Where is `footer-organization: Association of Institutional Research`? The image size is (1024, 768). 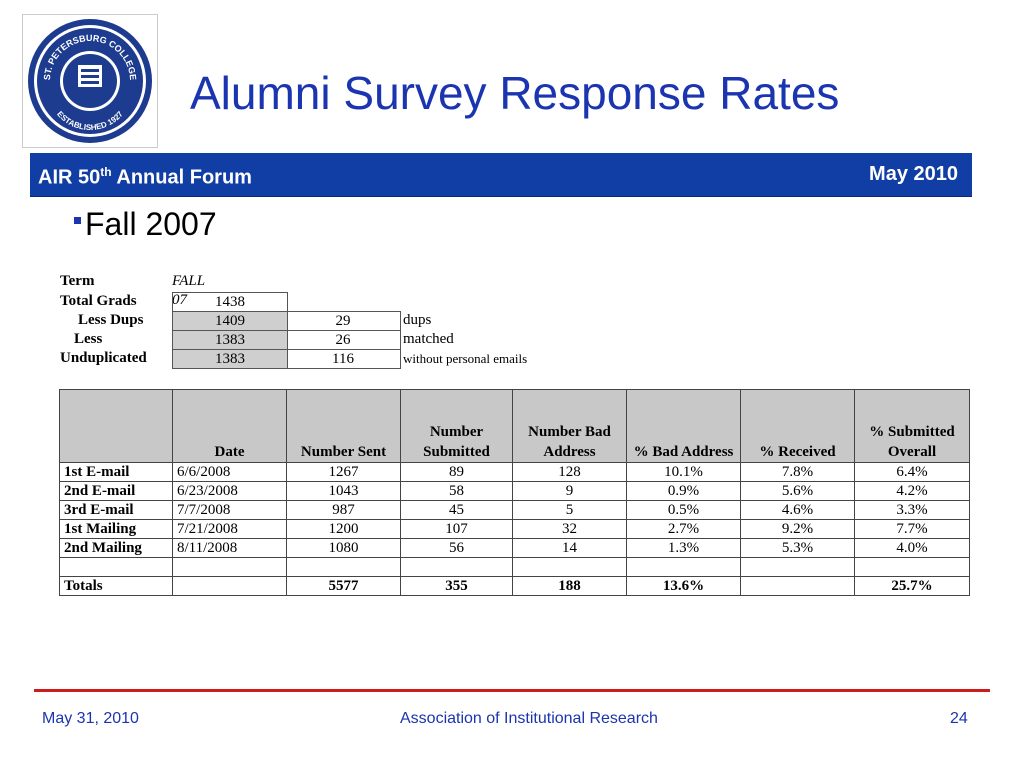
footer-organization: Association of Institutional Research is located at coordinates (529, 718).